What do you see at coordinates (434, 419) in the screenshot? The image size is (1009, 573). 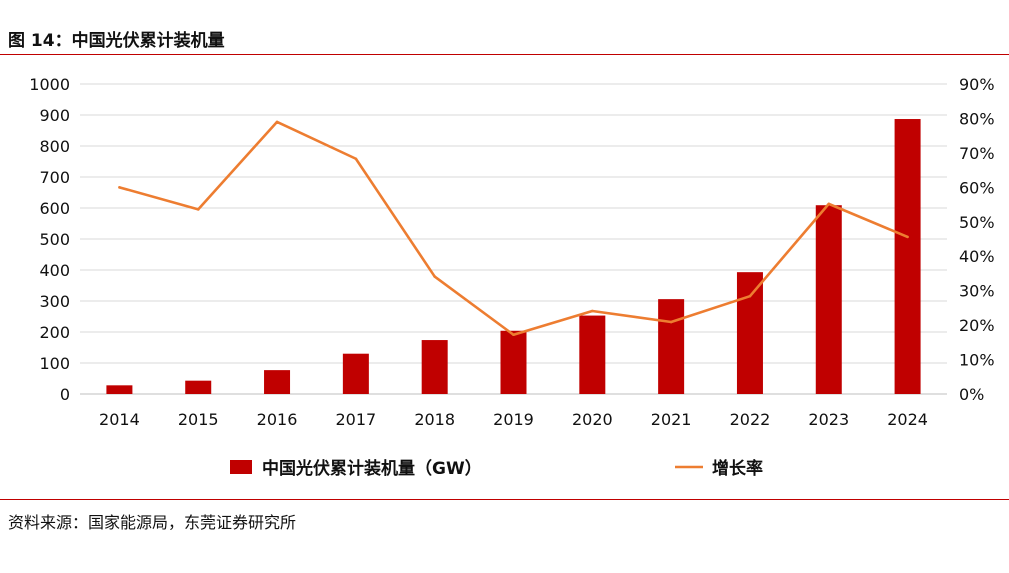 I see `x-tick-label: 2018` at bounding box center [434, 419].